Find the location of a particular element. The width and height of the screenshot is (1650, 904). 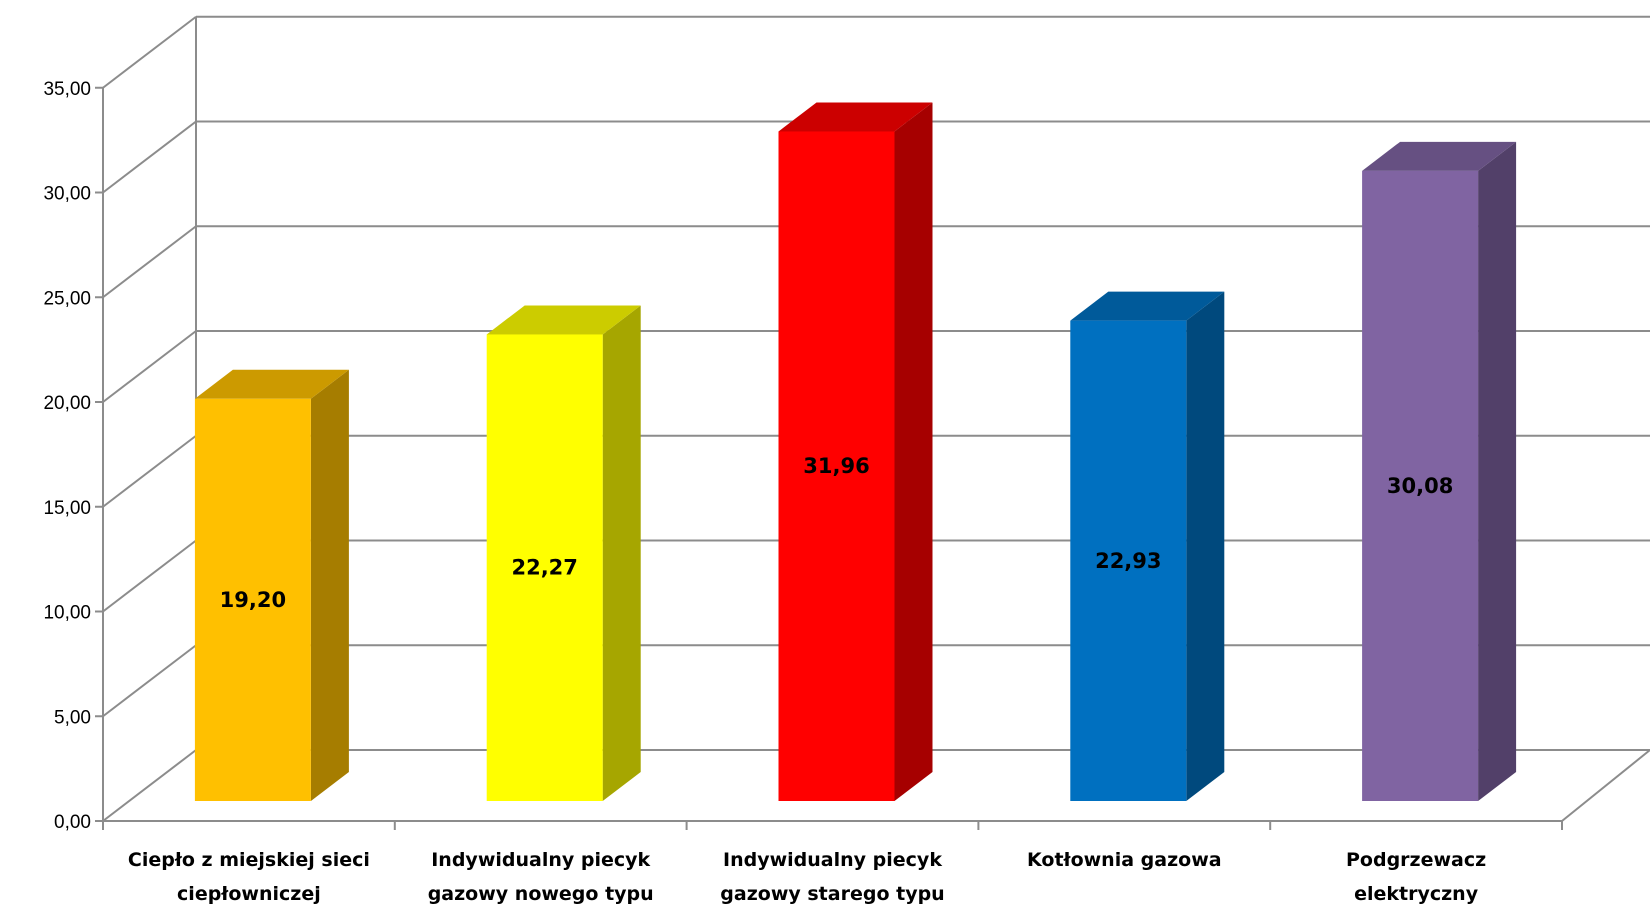

floor-right-edge is located at coordinates (1605, 785).